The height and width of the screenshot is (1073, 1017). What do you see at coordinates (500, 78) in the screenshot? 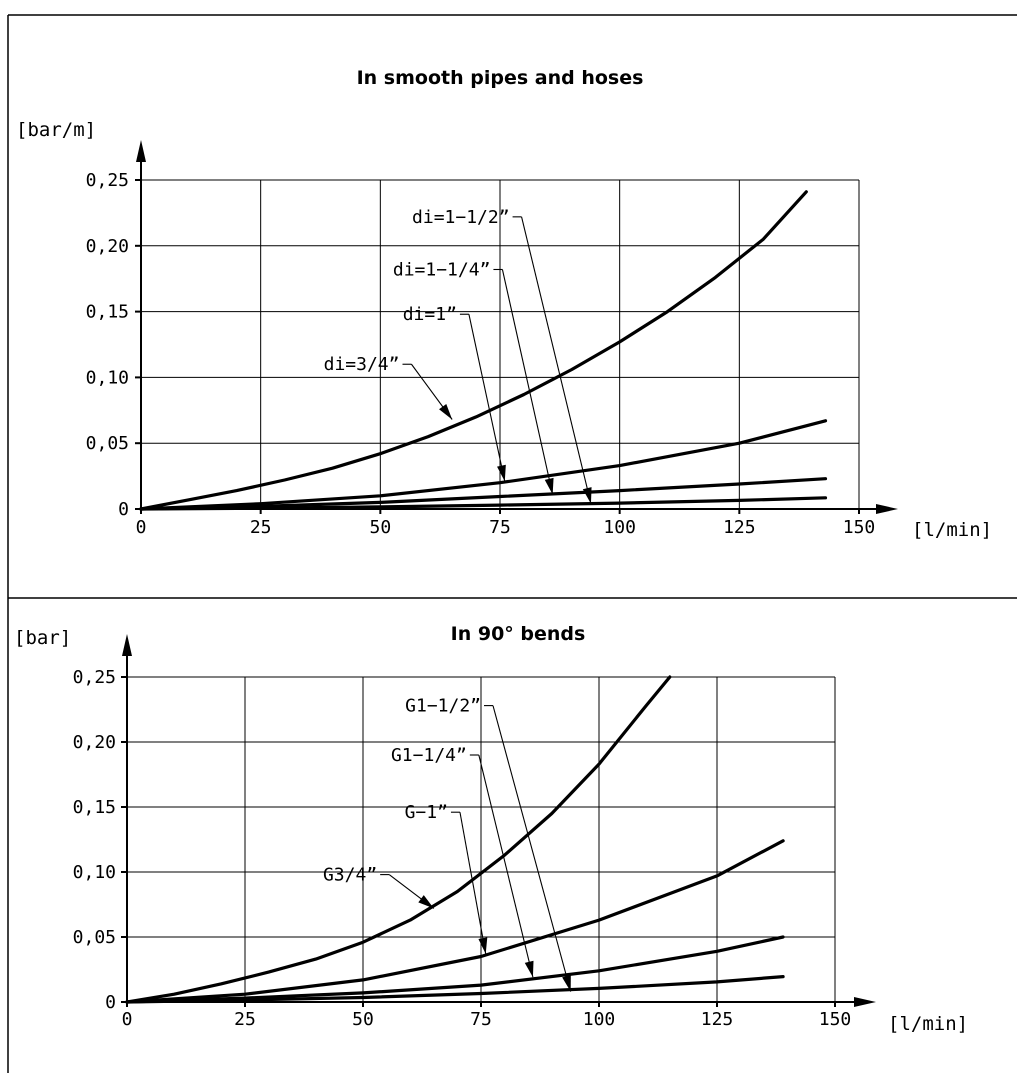
I see `chart-title: In smooth pipes and hoses` at bounding box center [500, 78].